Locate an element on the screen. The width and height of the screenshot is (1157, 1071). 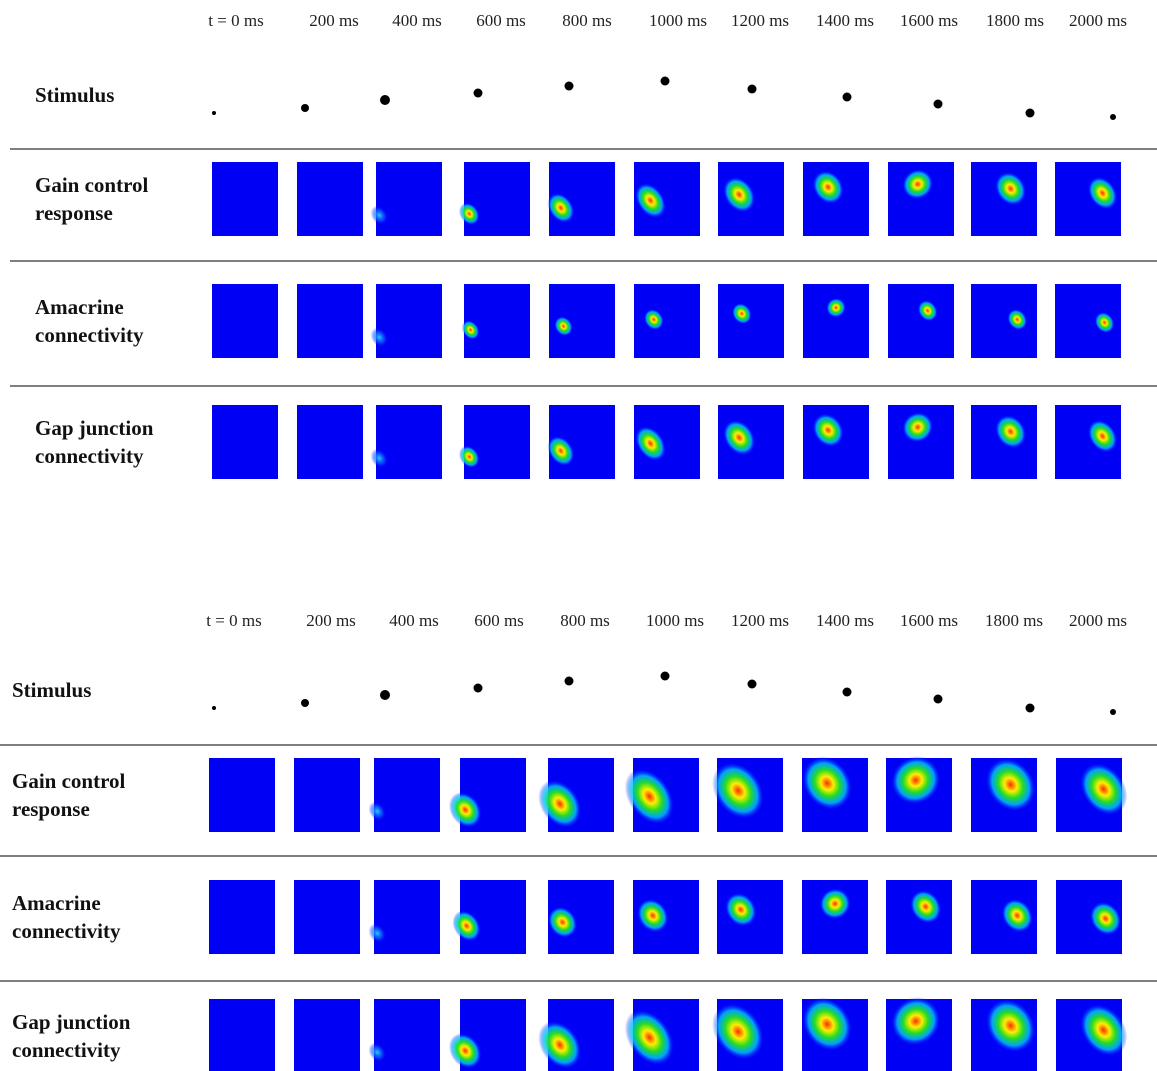
row-label: Amacrine is located at coordinates (56, 903).